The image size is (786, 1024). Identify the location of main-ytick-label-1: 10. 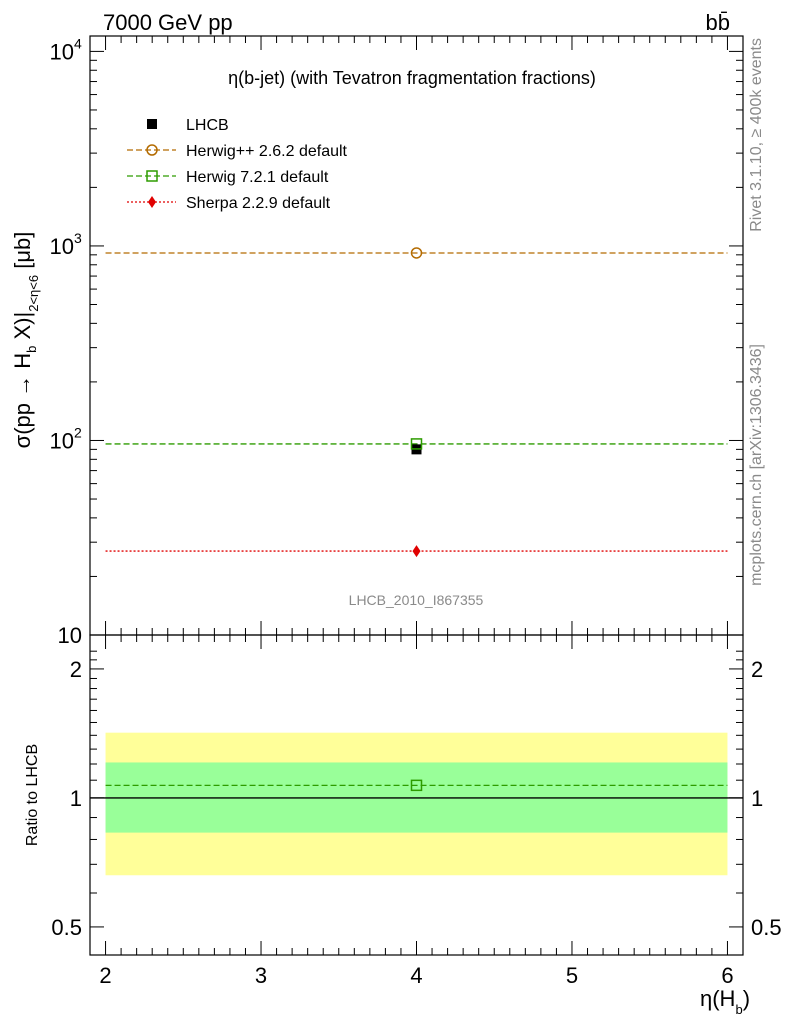
(62, 440).